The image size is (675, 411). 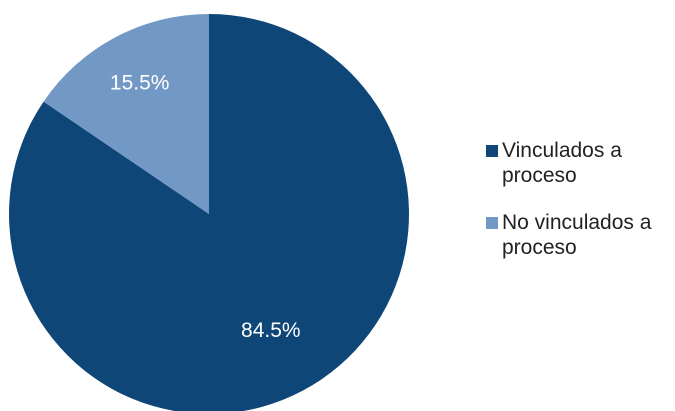 I want to click on legend-item-vinculados: Vinculados a proceso, so click(x=580, y=163).